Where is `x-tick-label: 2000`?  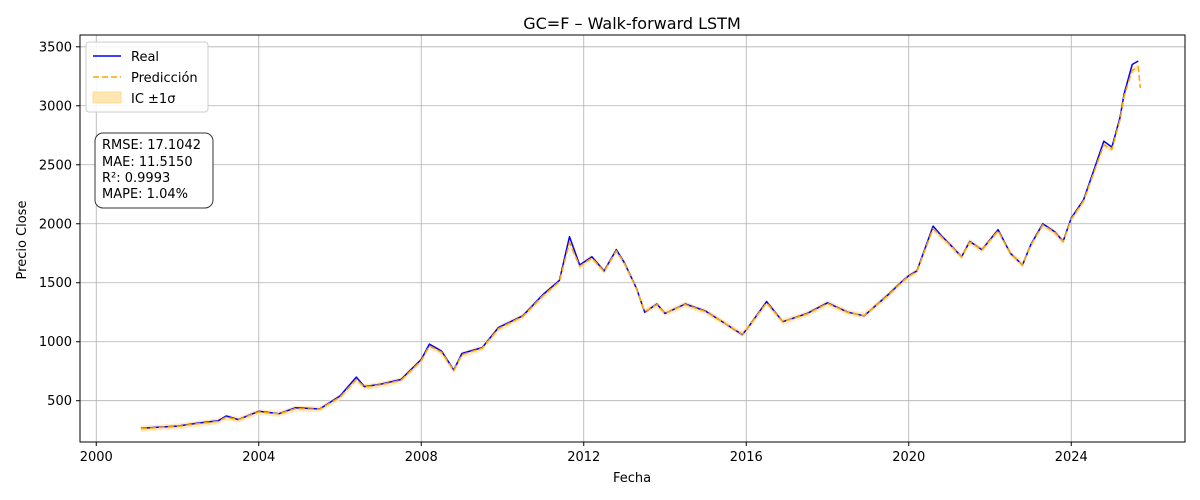 x-tick-label: 2000 is located at coordinates (96, 457).